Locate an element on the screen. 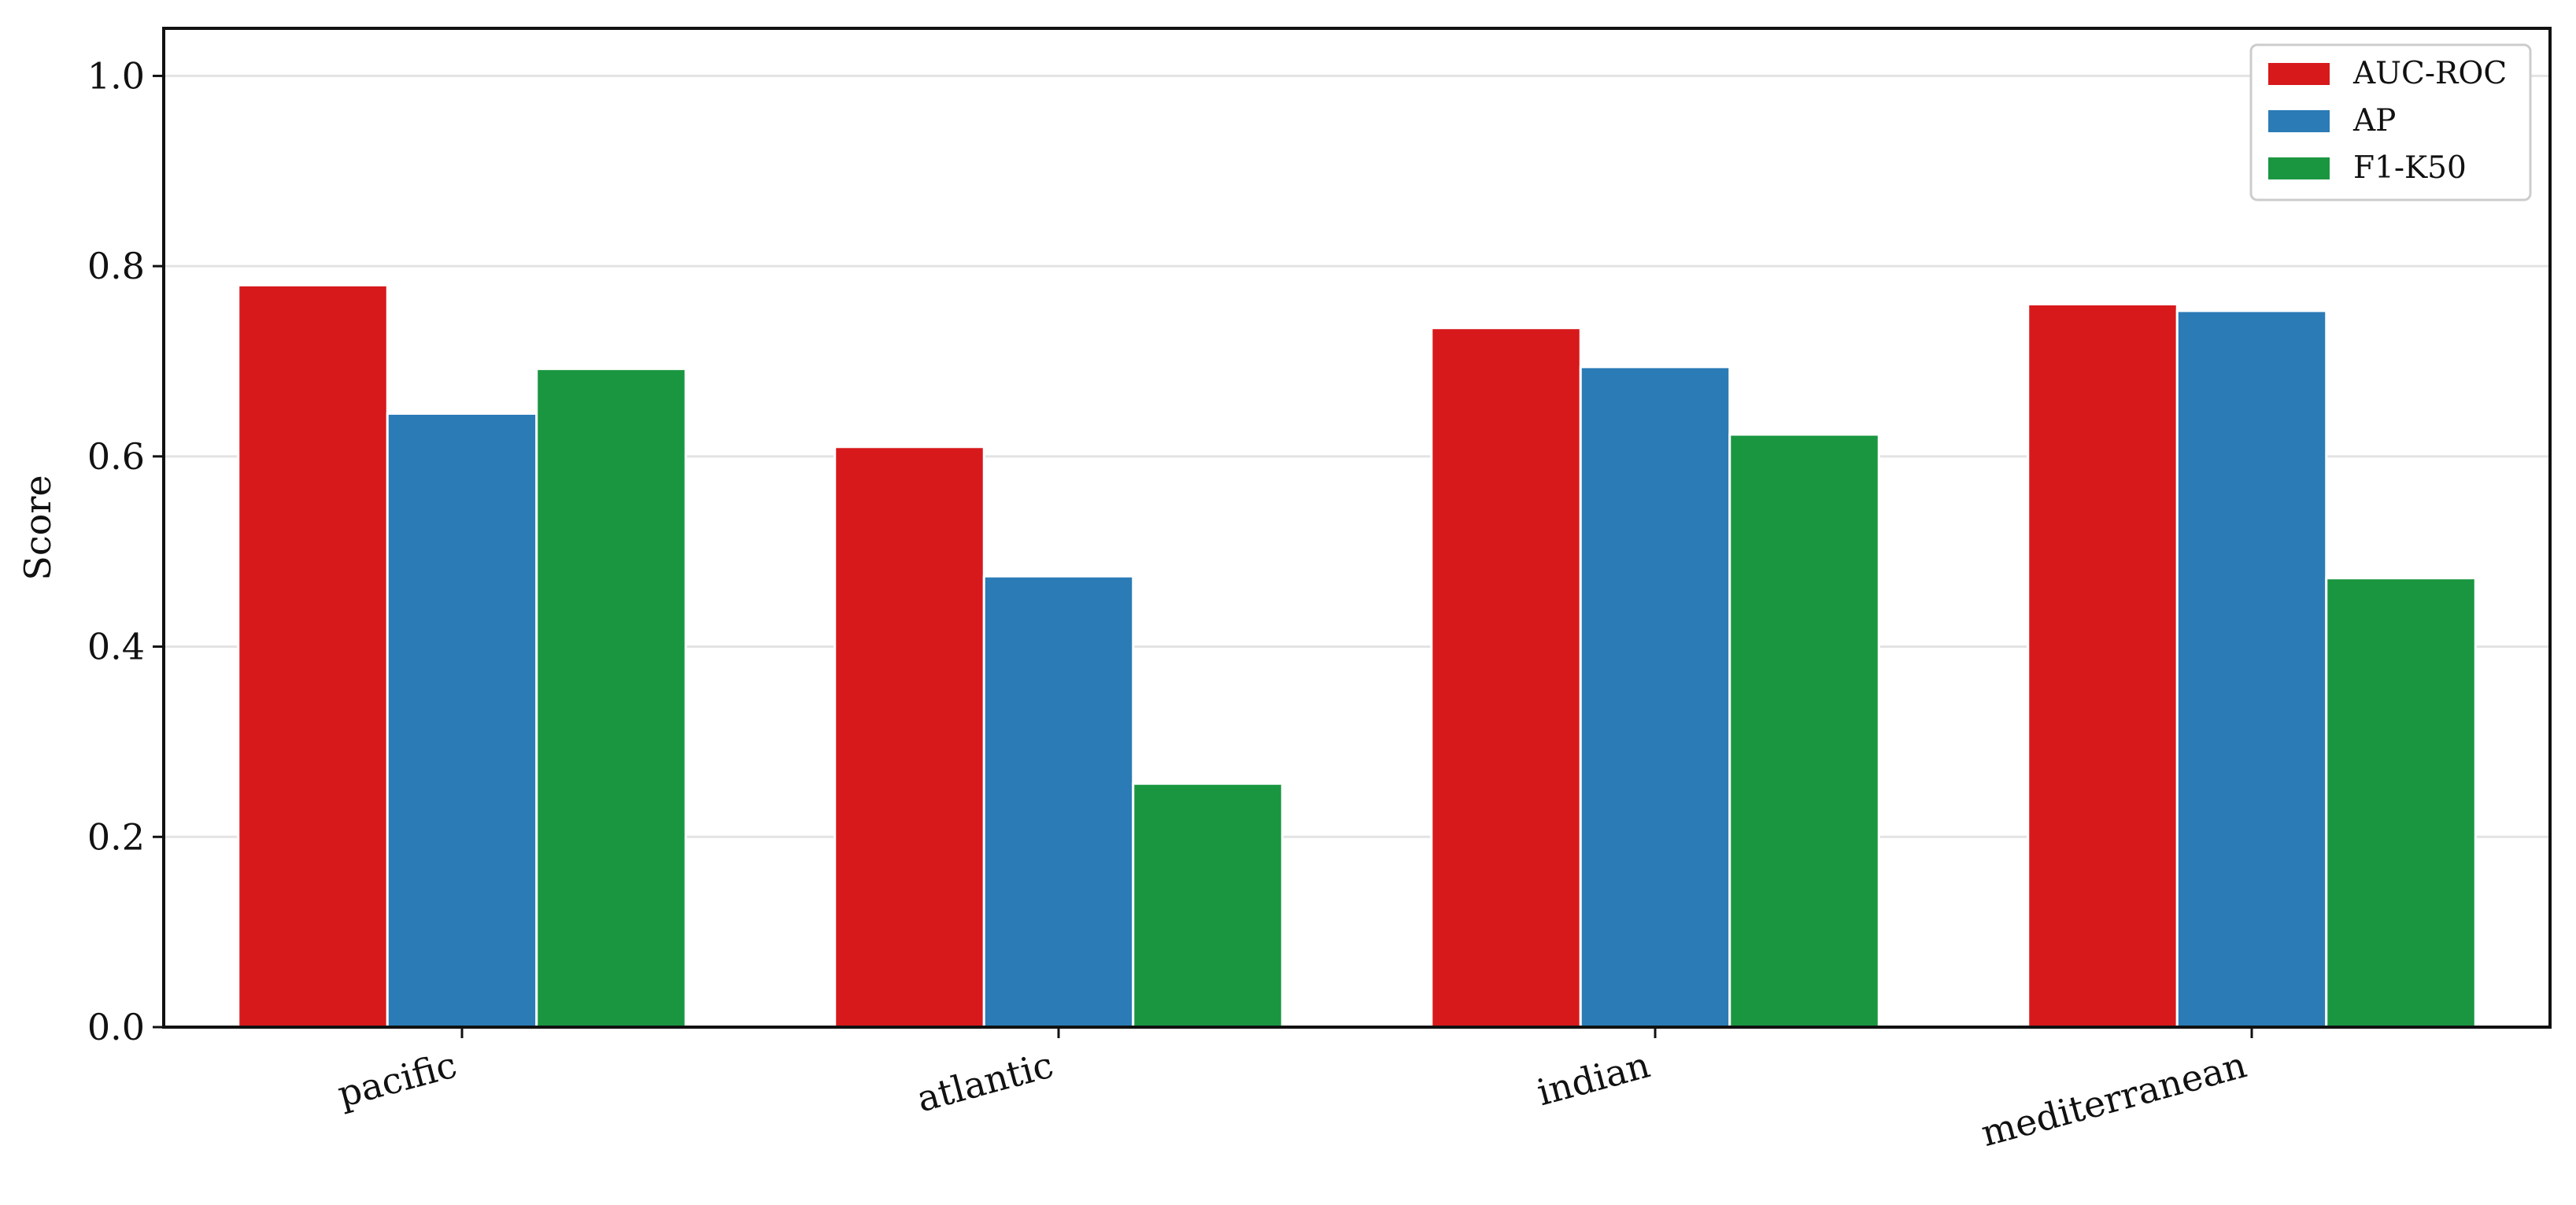  bar-atlantic-auc-roc is located at coordinates (909, 737).